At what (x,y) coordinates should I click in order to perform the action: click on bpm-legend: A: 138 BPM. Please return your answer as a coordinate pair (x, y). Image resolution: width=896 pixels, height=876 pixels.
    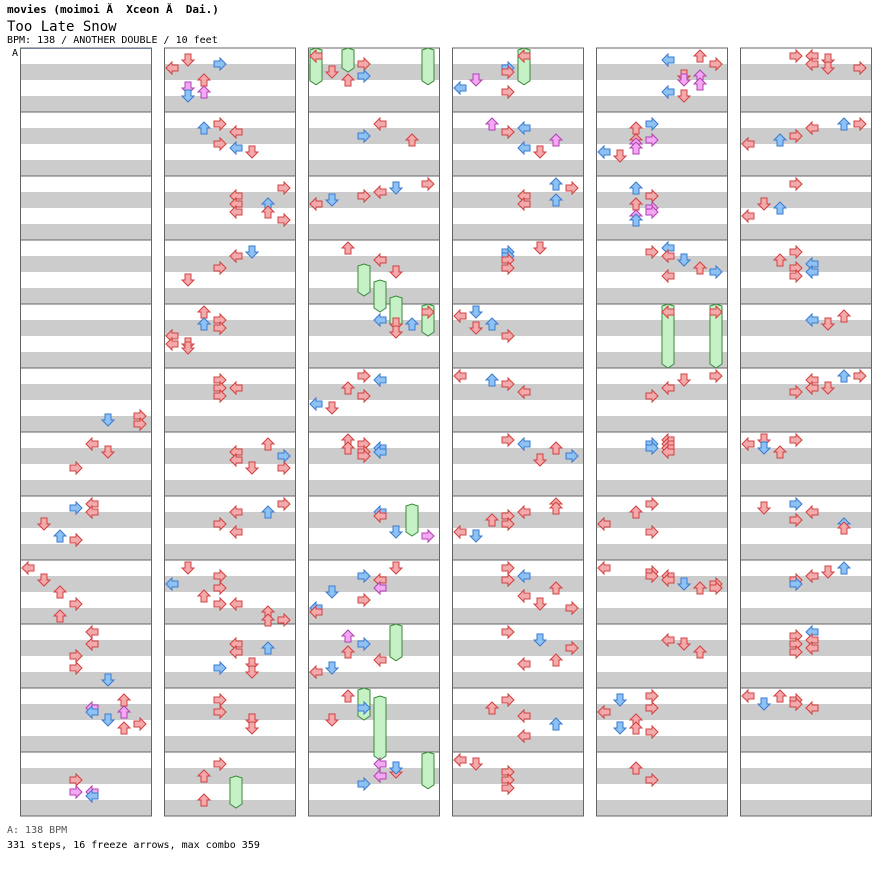
    Looking at the image, I should click on (37, 830).